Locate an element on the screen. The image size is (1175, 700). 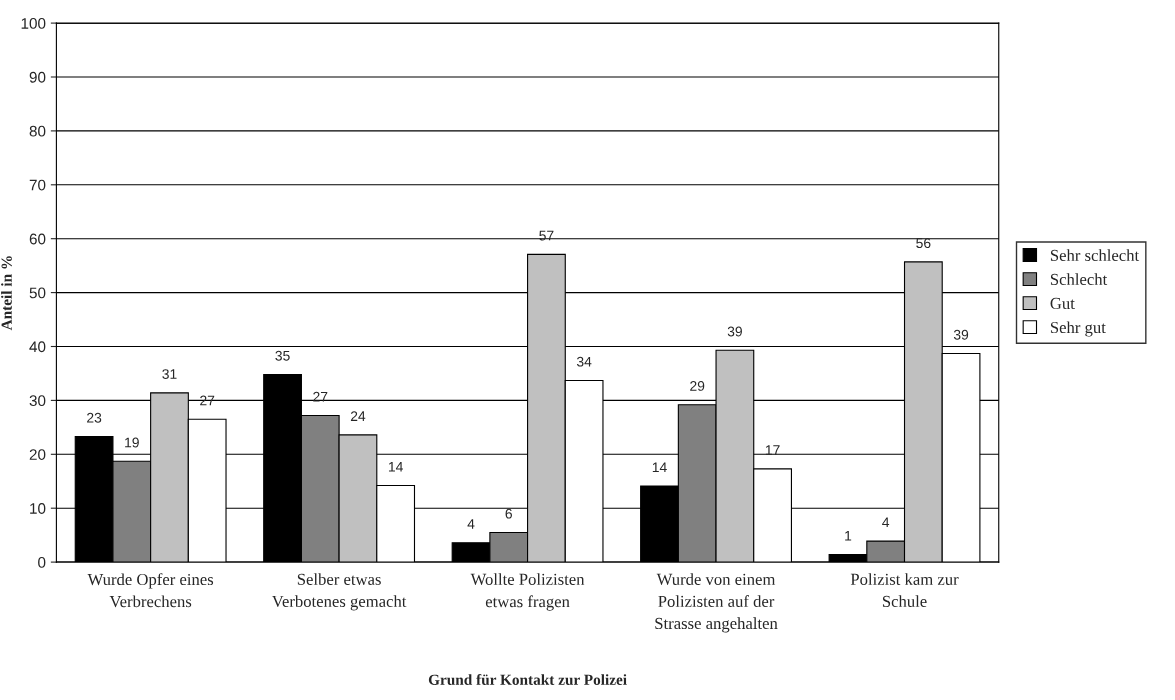
x-axis-title: Grund für Kontakt zur Polizei is located at coordinates (527, 679).